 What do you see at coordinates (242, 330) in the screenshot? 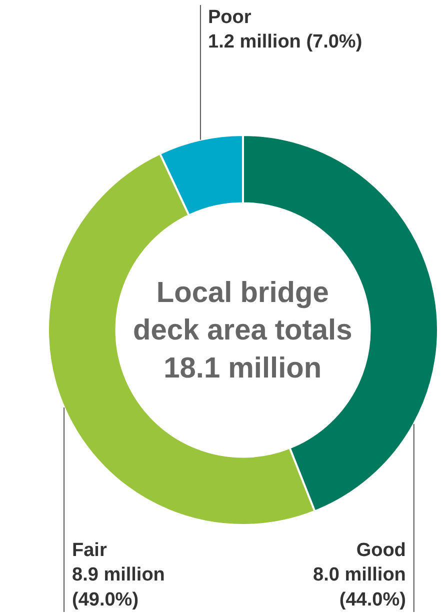
I see `text: Local bridge deck area totals 18.1 million` at bounding box center [242, 330].